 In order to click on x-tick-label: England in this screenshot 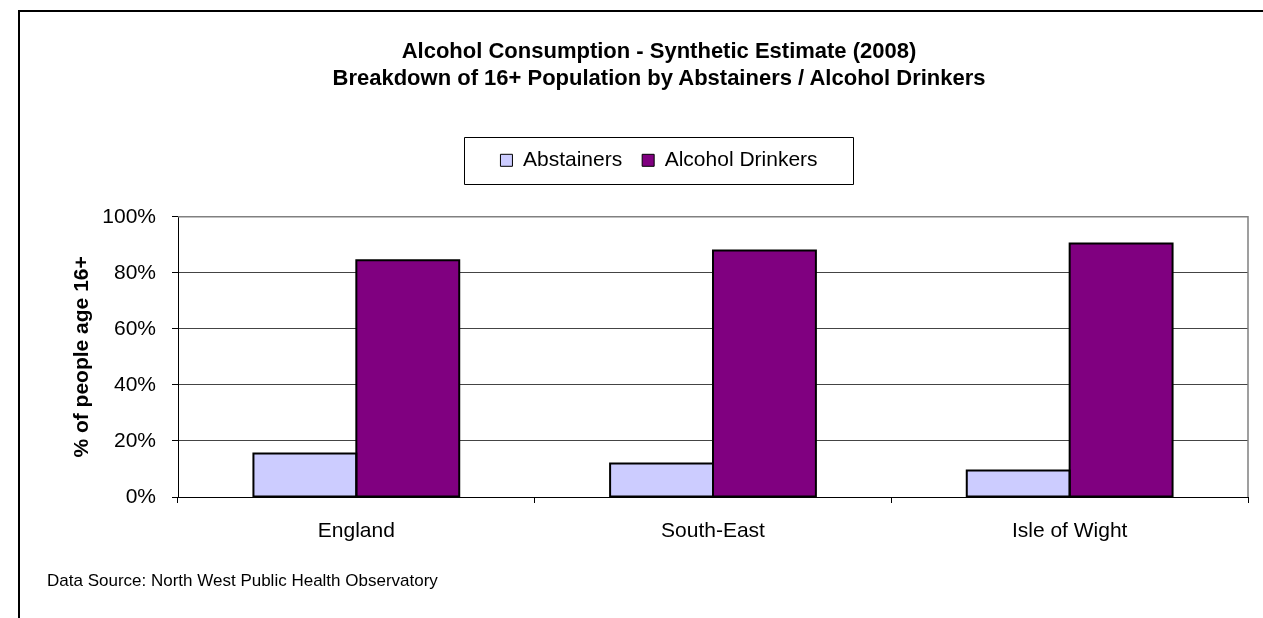, I will do `click(356, 530)`.